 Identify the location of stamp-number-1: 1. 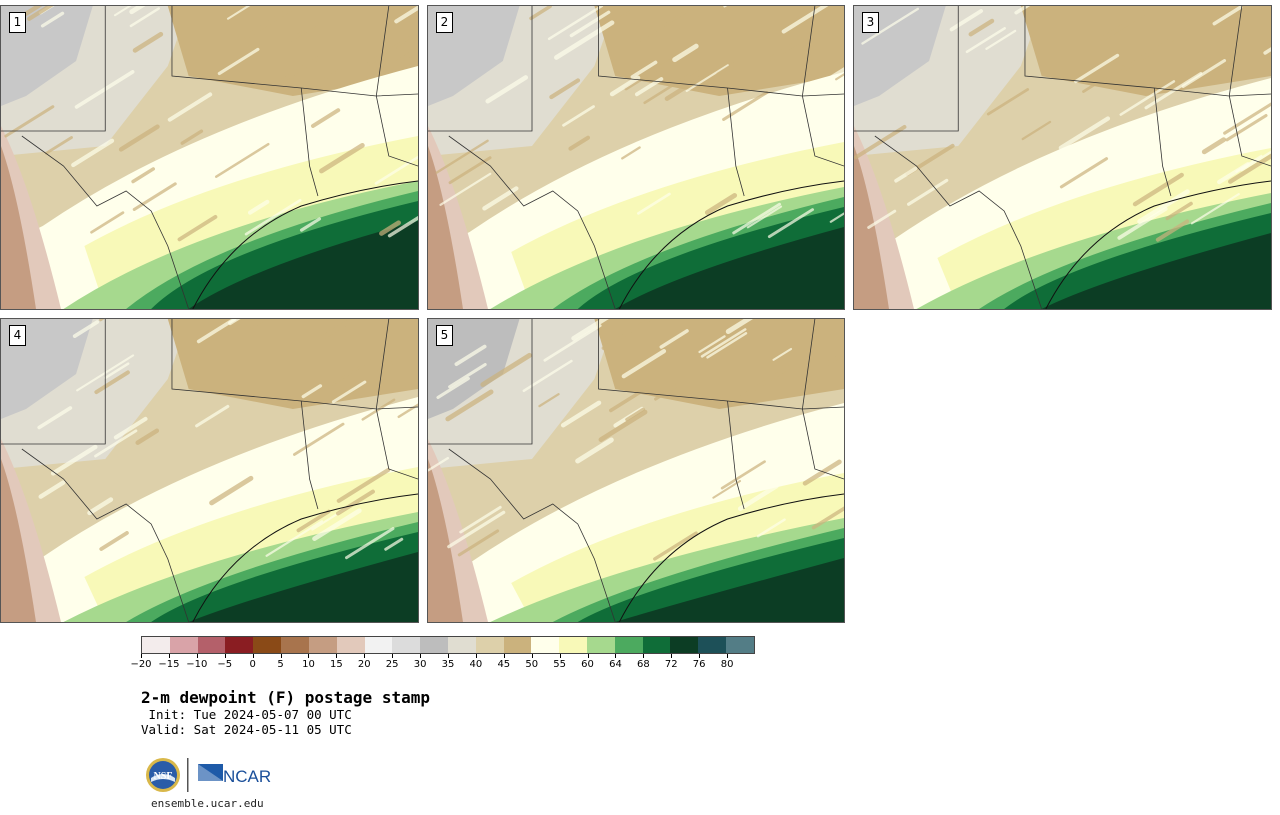
(17, 22).